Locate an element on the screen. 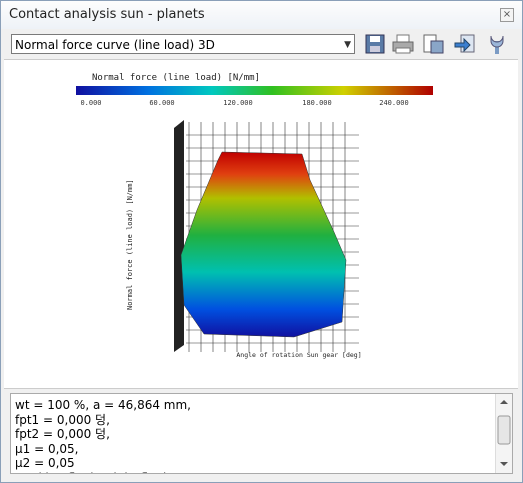 The height and width of the screenshot is (483, 523). colorbar-label: 240.000 is located at coordinates (394, 103).